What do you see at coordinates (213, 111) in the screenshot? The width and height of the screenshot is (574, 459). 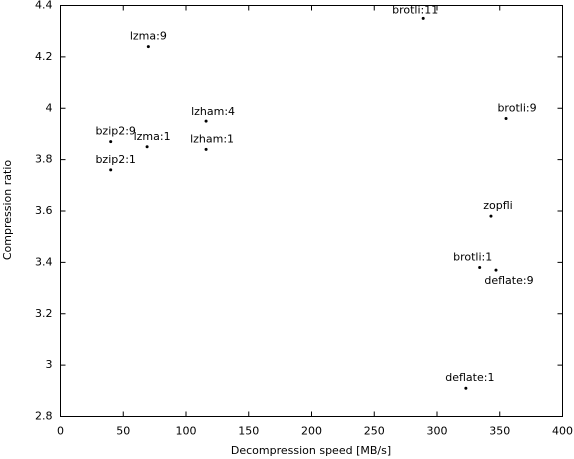 I see `point-label: lzham:4` at bounding box center [213, 111].